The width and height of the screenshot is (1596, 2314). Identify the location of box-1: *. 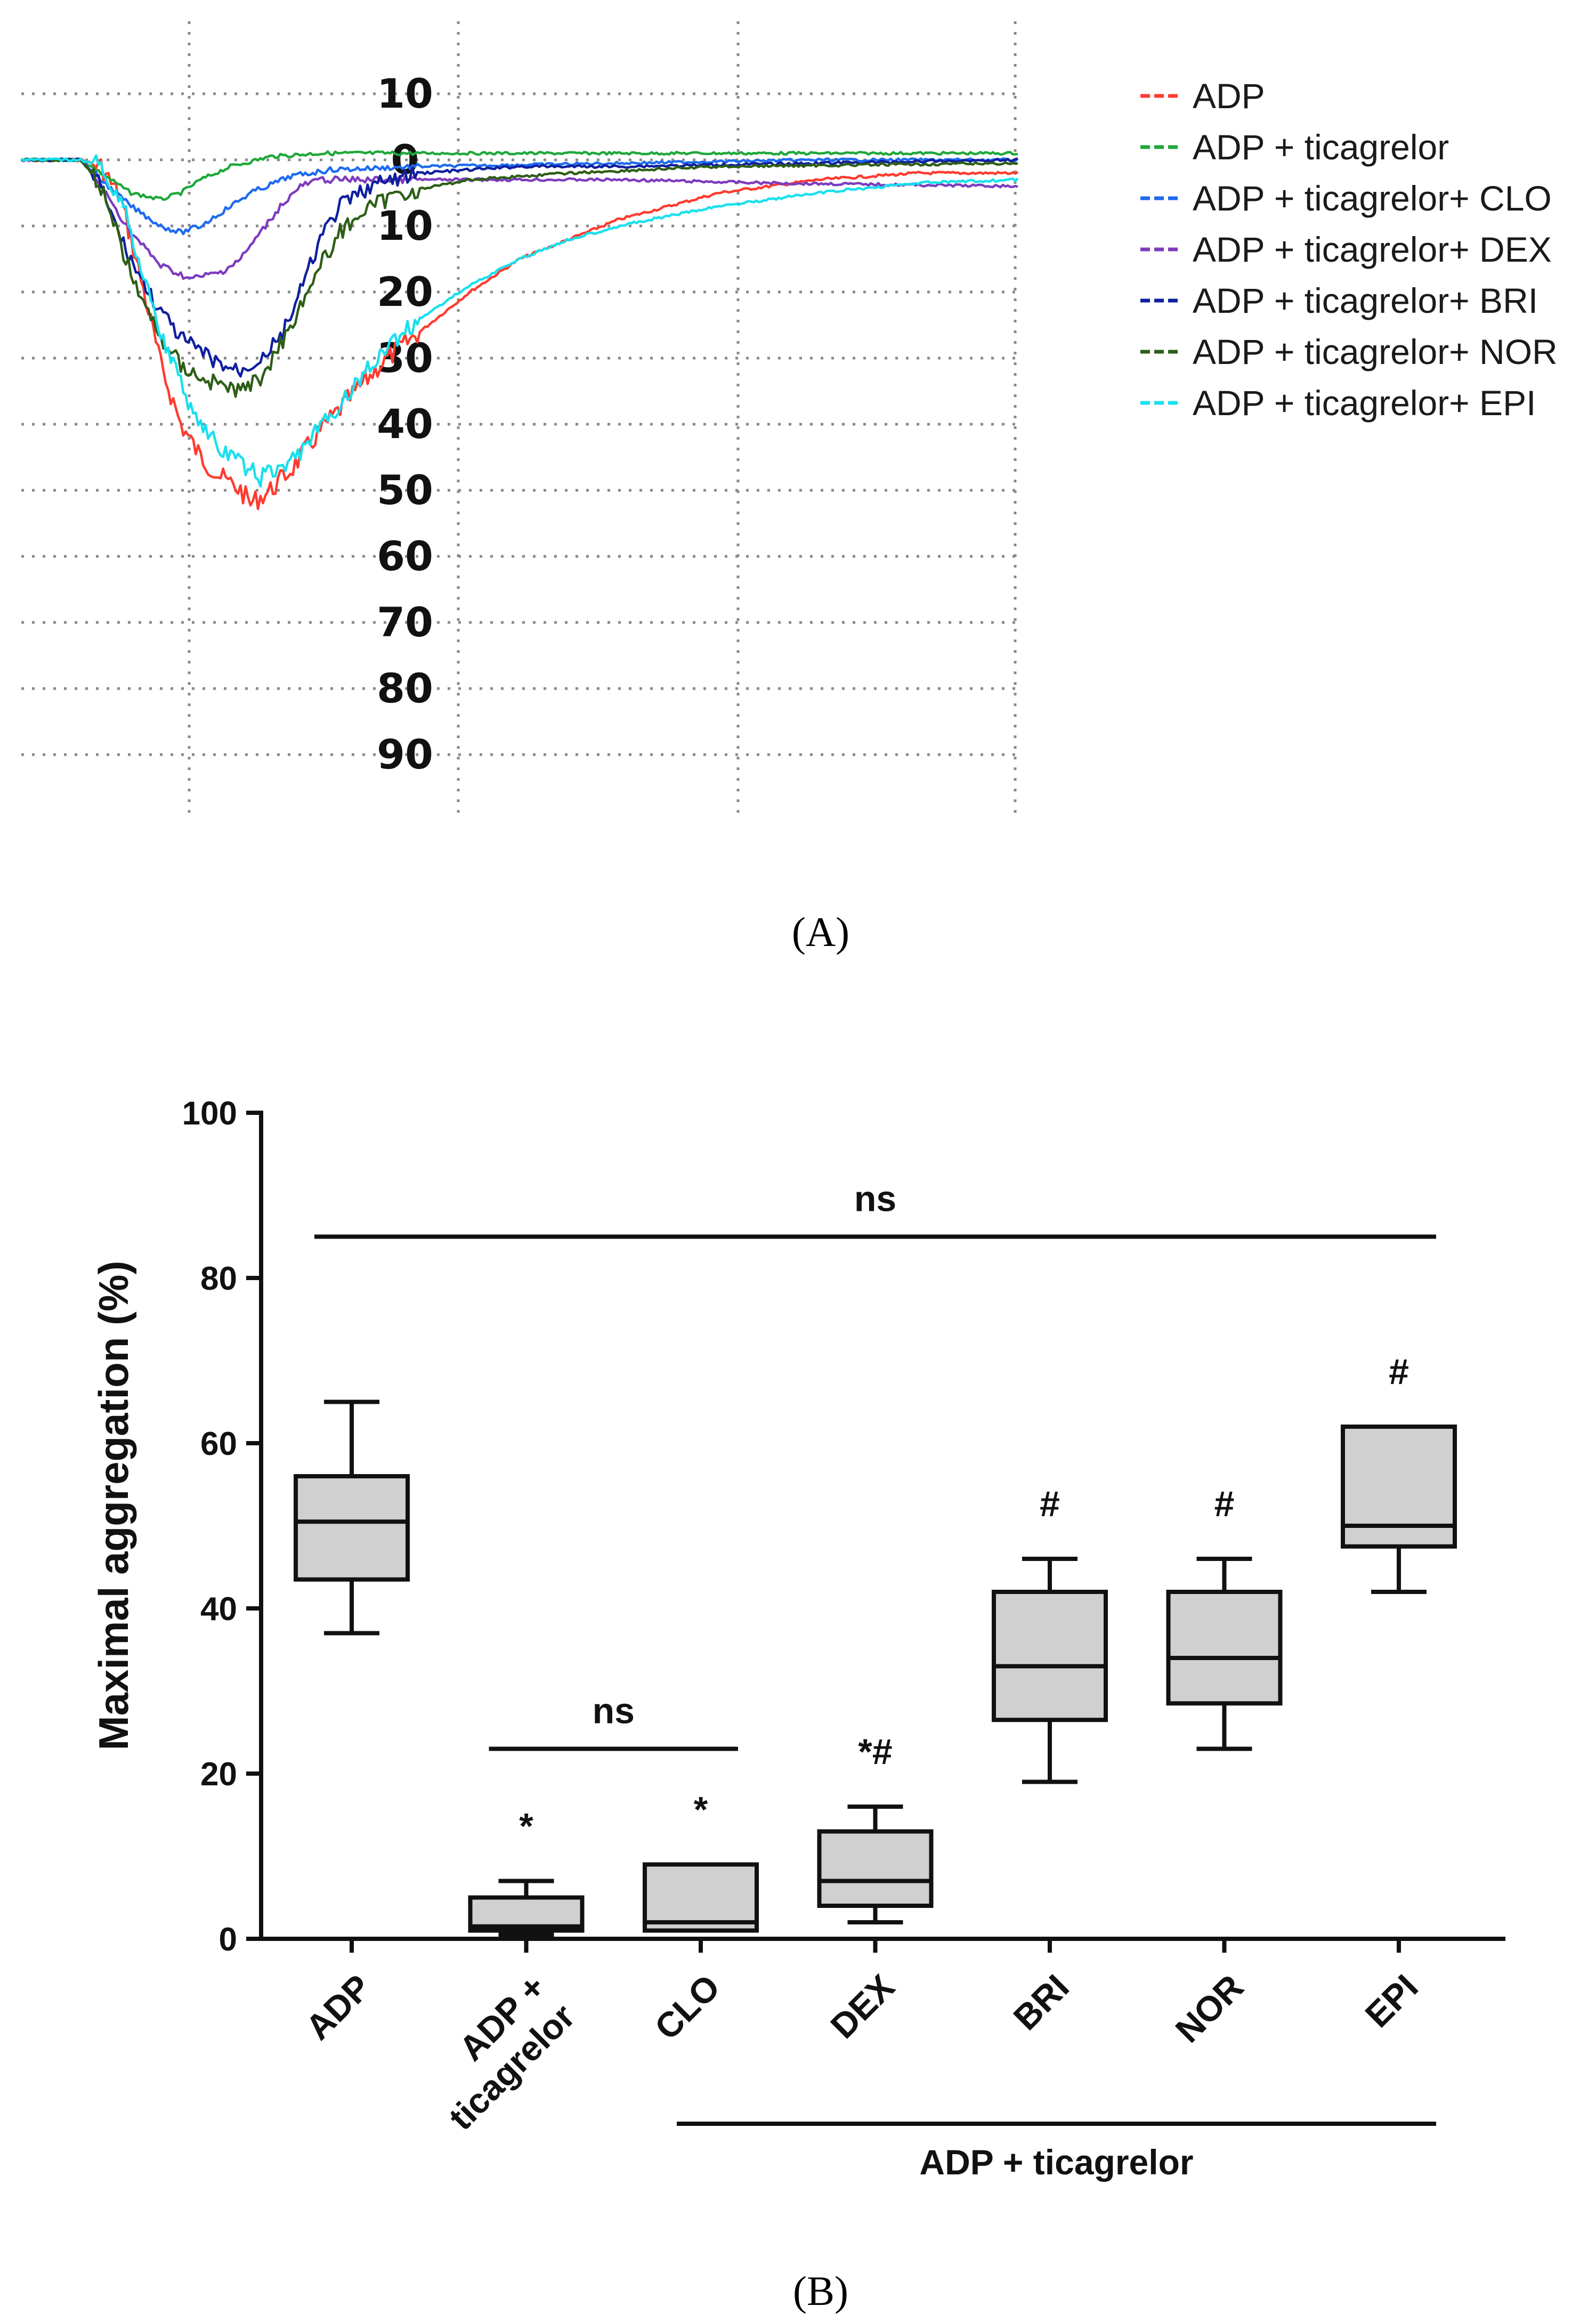
(526, 1871).